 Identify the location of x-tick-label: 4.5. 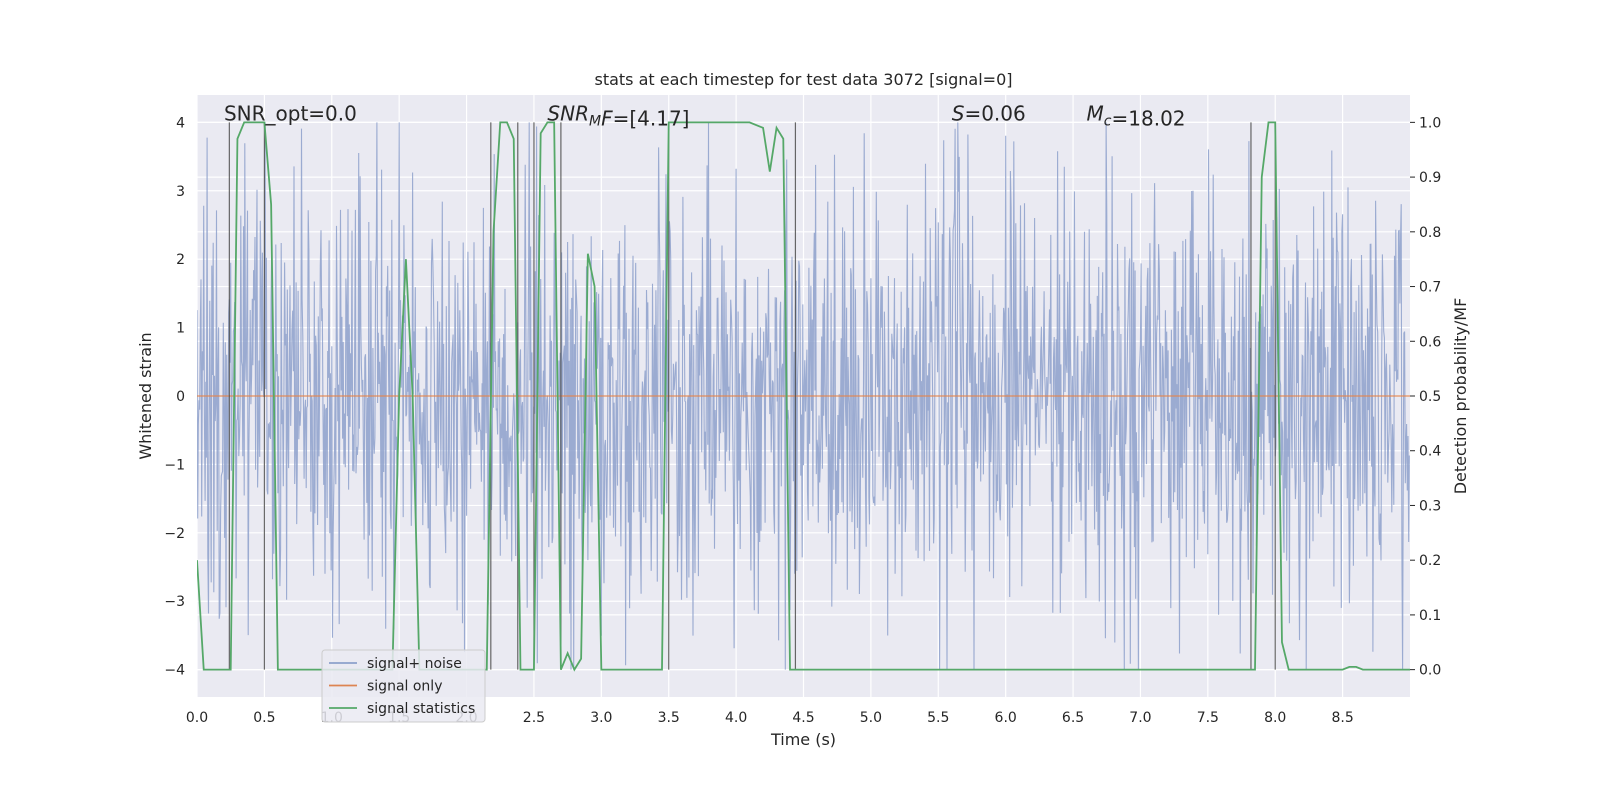
(803, 718).